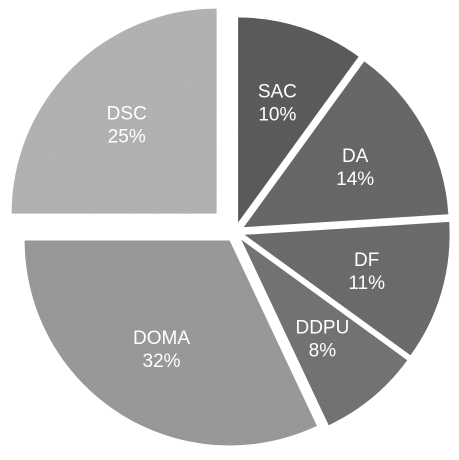 This screenshot has height=460, width=459. I want to click on pie-label-dsc: DSC 25%, so click(127, 126).